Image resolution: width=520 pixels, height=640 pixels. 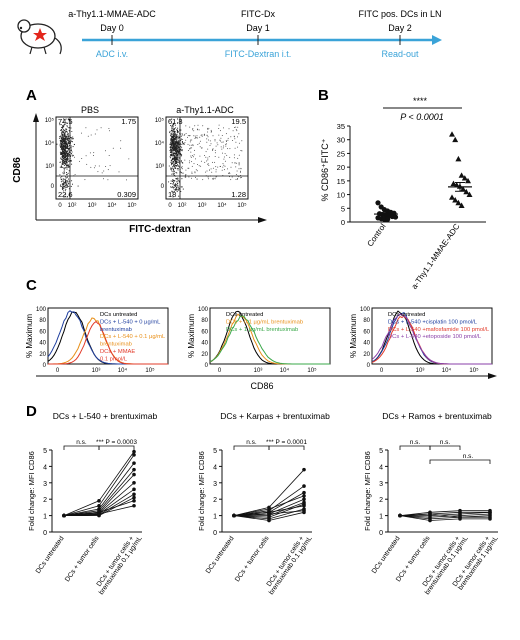 What do you see at coordinates (31, 491) in the screenshot?
I see `panel-d-ylabel: Fold change: MFI CD86` at bounding box center [31, 491].